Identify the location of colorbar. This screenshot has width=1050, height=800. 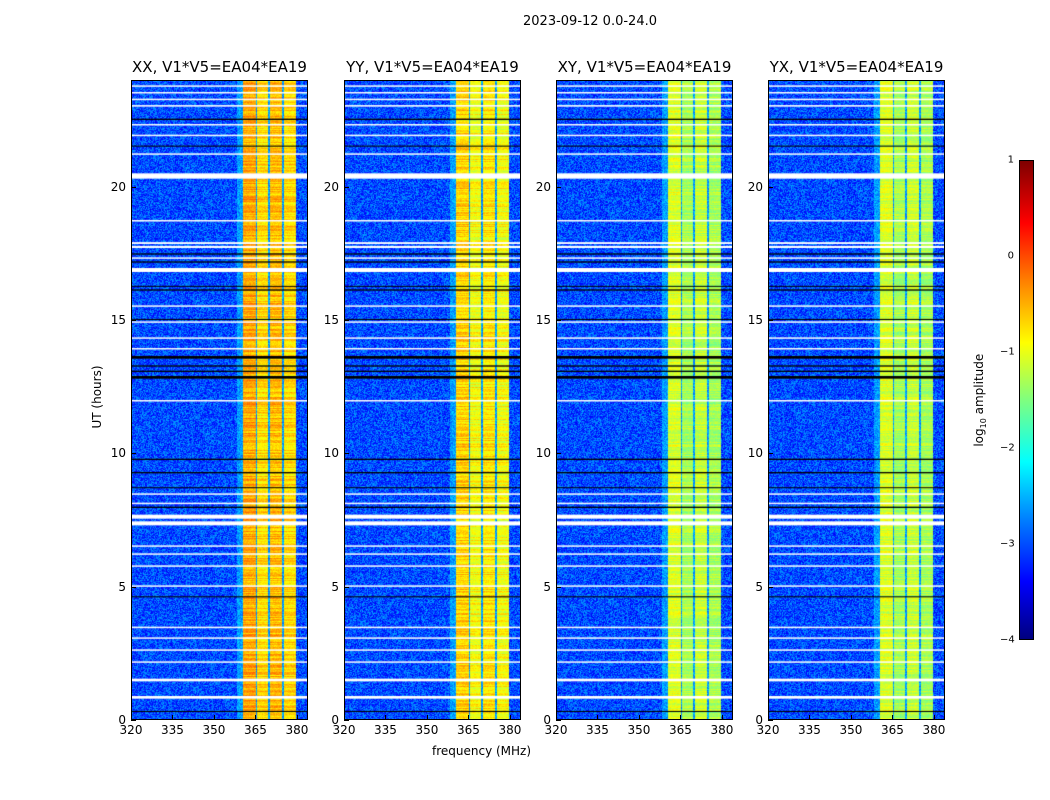
(1026, 400).